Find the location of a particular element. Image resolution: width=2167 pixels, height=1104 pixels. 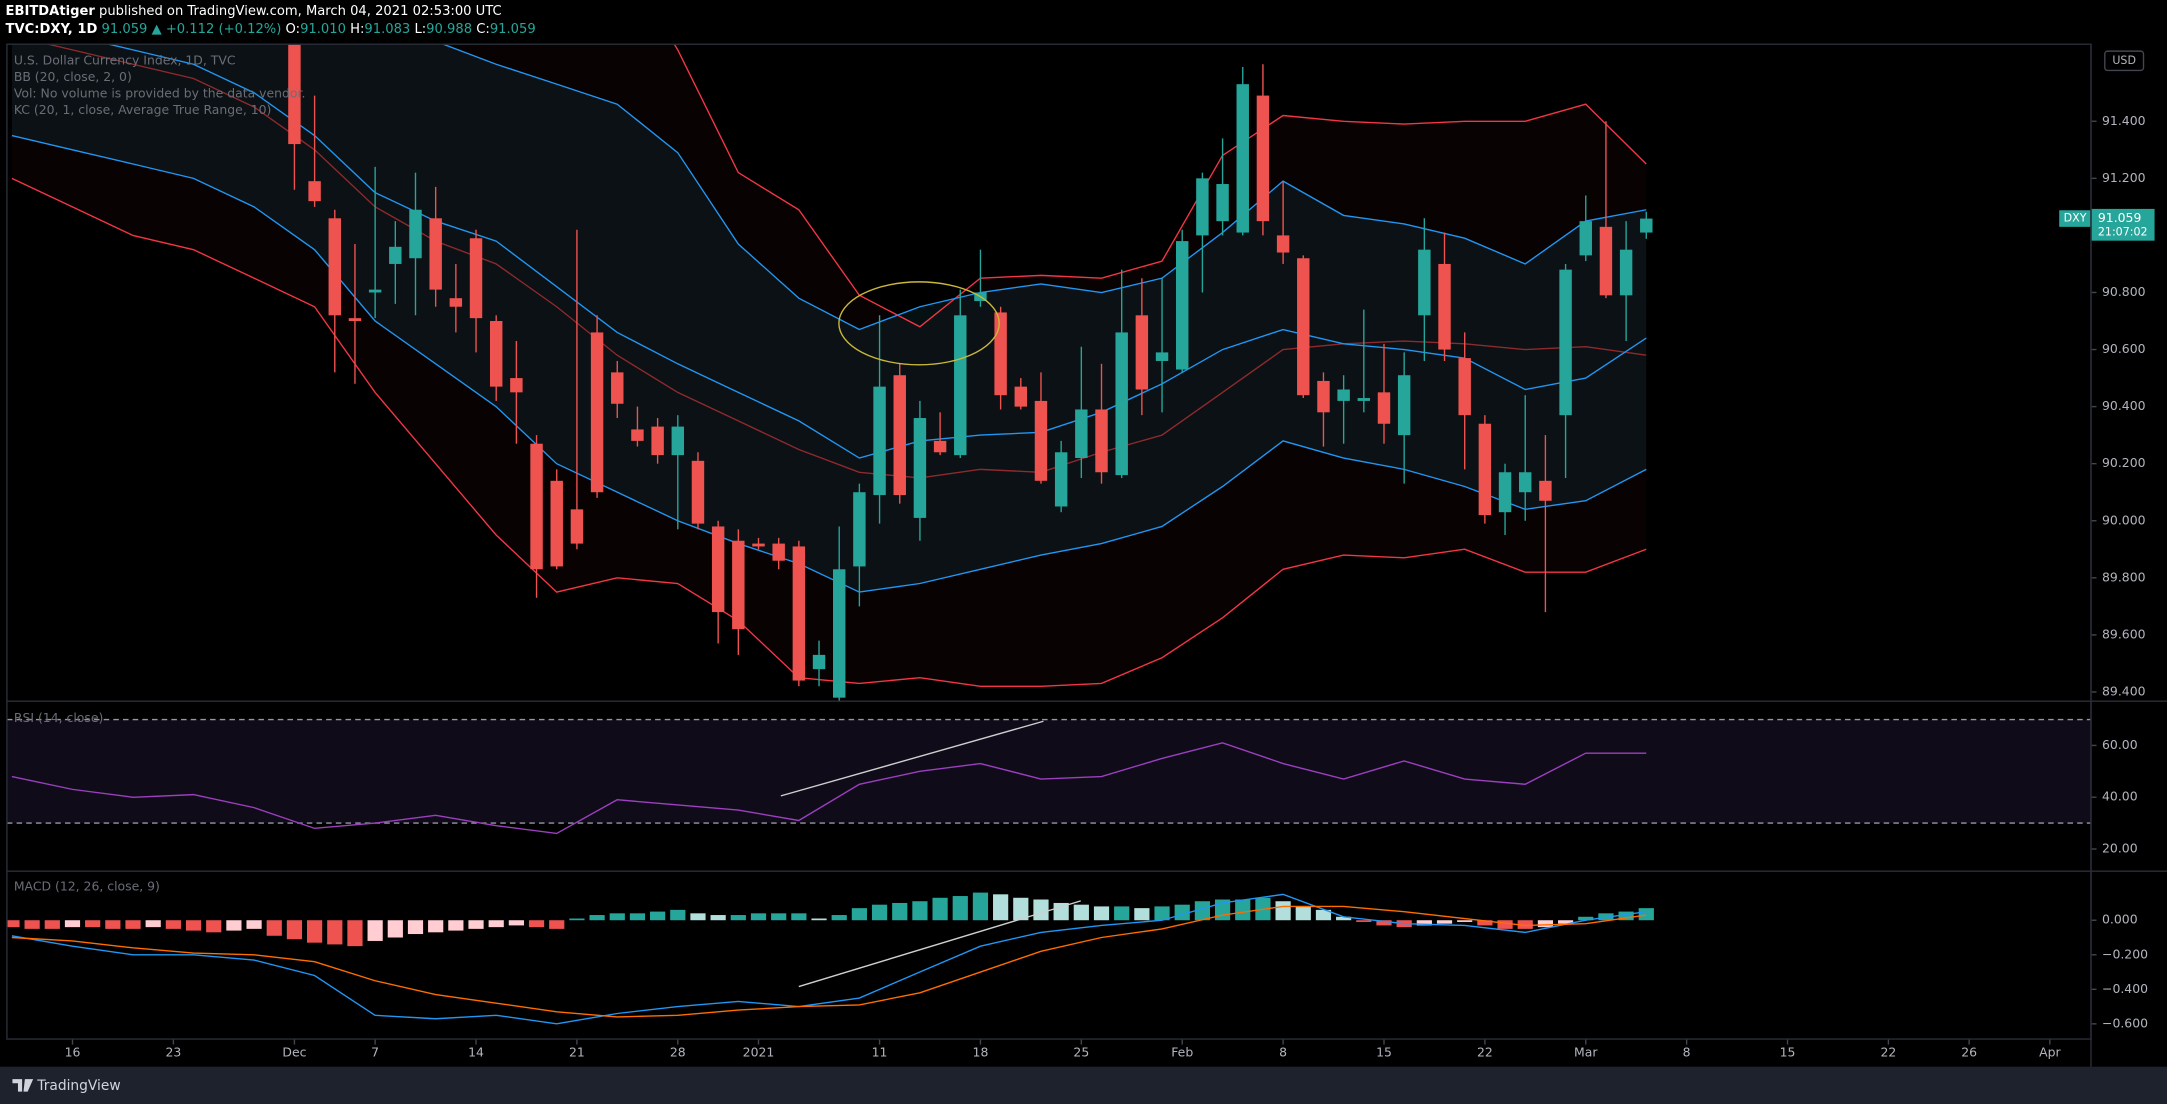

author: EBITDAtiger is located at coordinates (51, 11).